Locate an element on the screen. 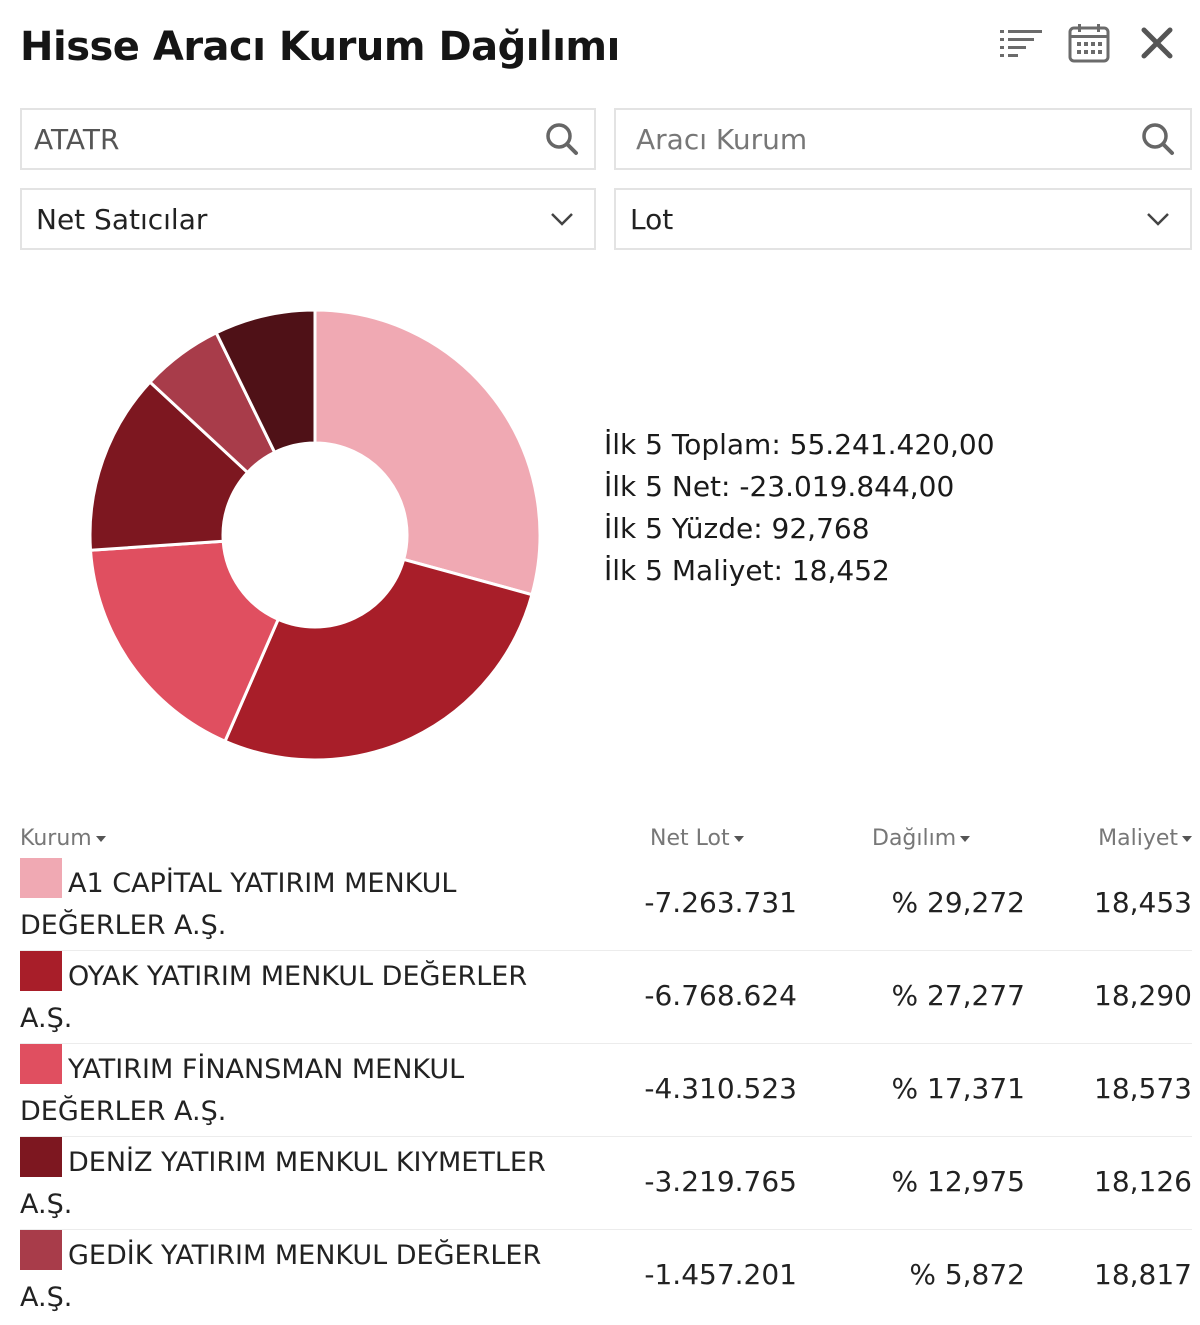 The image size is (1200, 1325). dagilim-cell: % 5,872 is located at coordinates (967, 1274).